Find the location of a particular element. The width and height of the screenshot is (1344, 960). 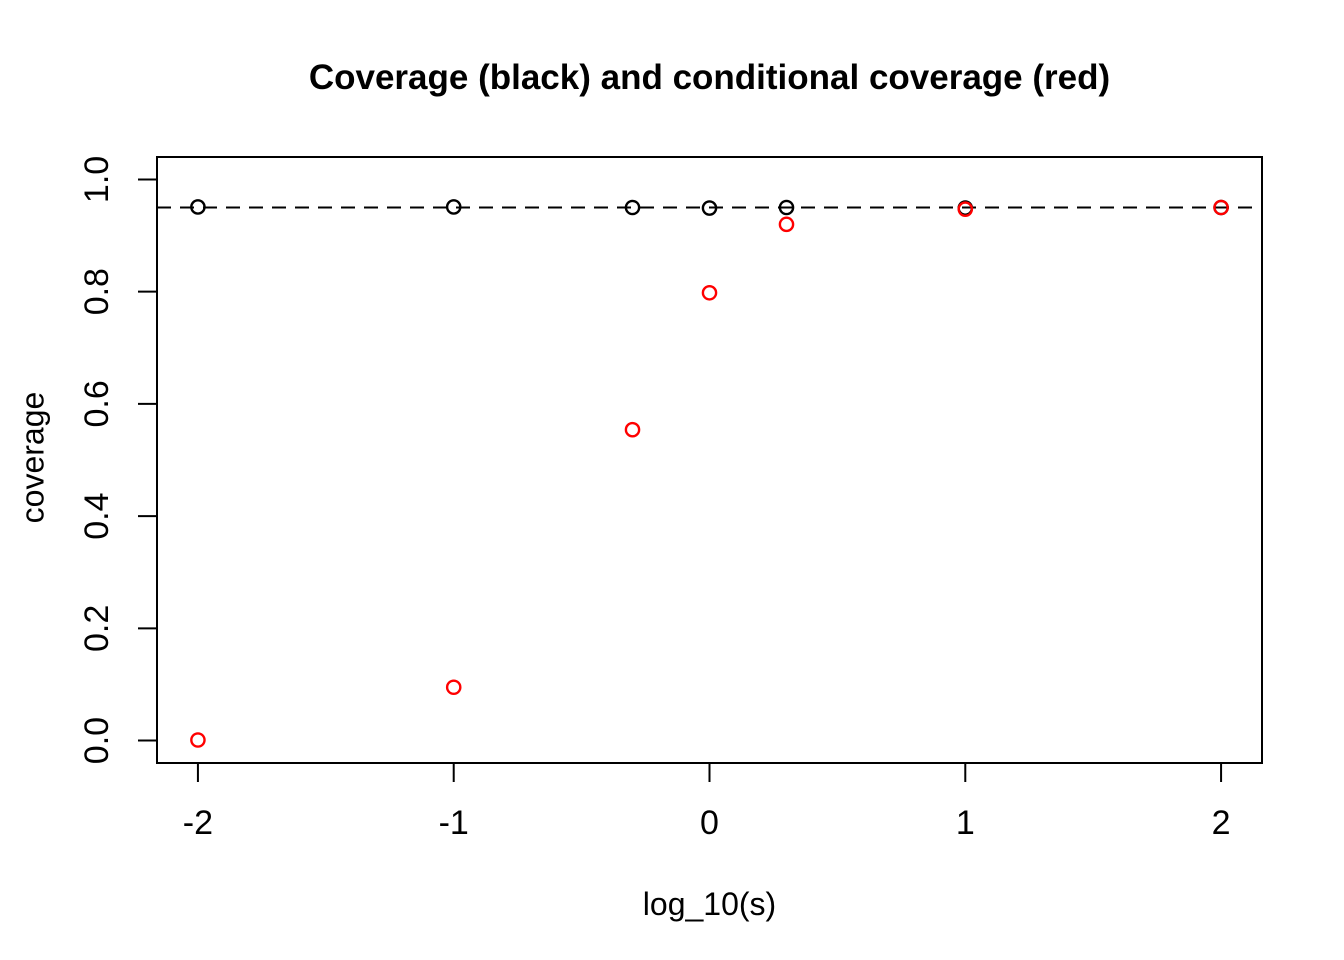

y-tick-label: 0.0 is located at coordinates (97, 740).